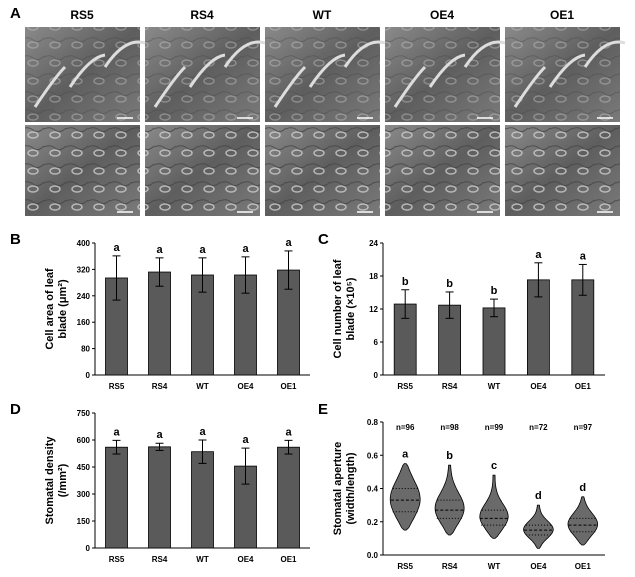  What do you see at coordinates (405, 427) in the screenshot?
I see `sample-size: n=96` at bounding box center [405, 427].